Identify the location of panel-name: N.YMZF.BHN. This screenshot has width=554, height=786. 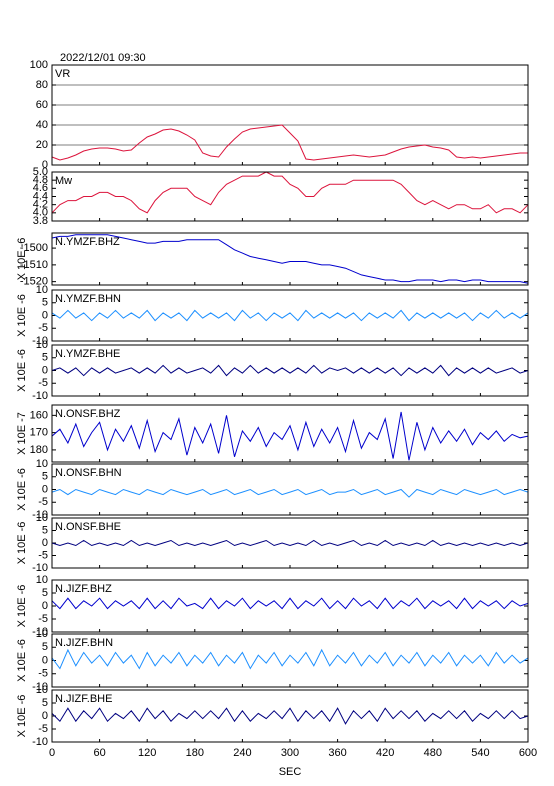
(88, 299).